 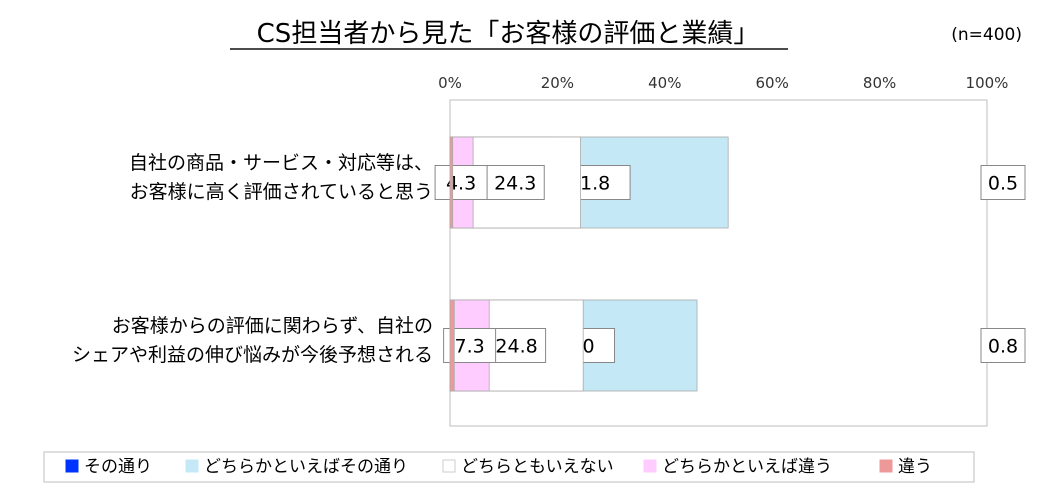 I want to click on x-tick-label: 80%, so click(x=879, y=83).